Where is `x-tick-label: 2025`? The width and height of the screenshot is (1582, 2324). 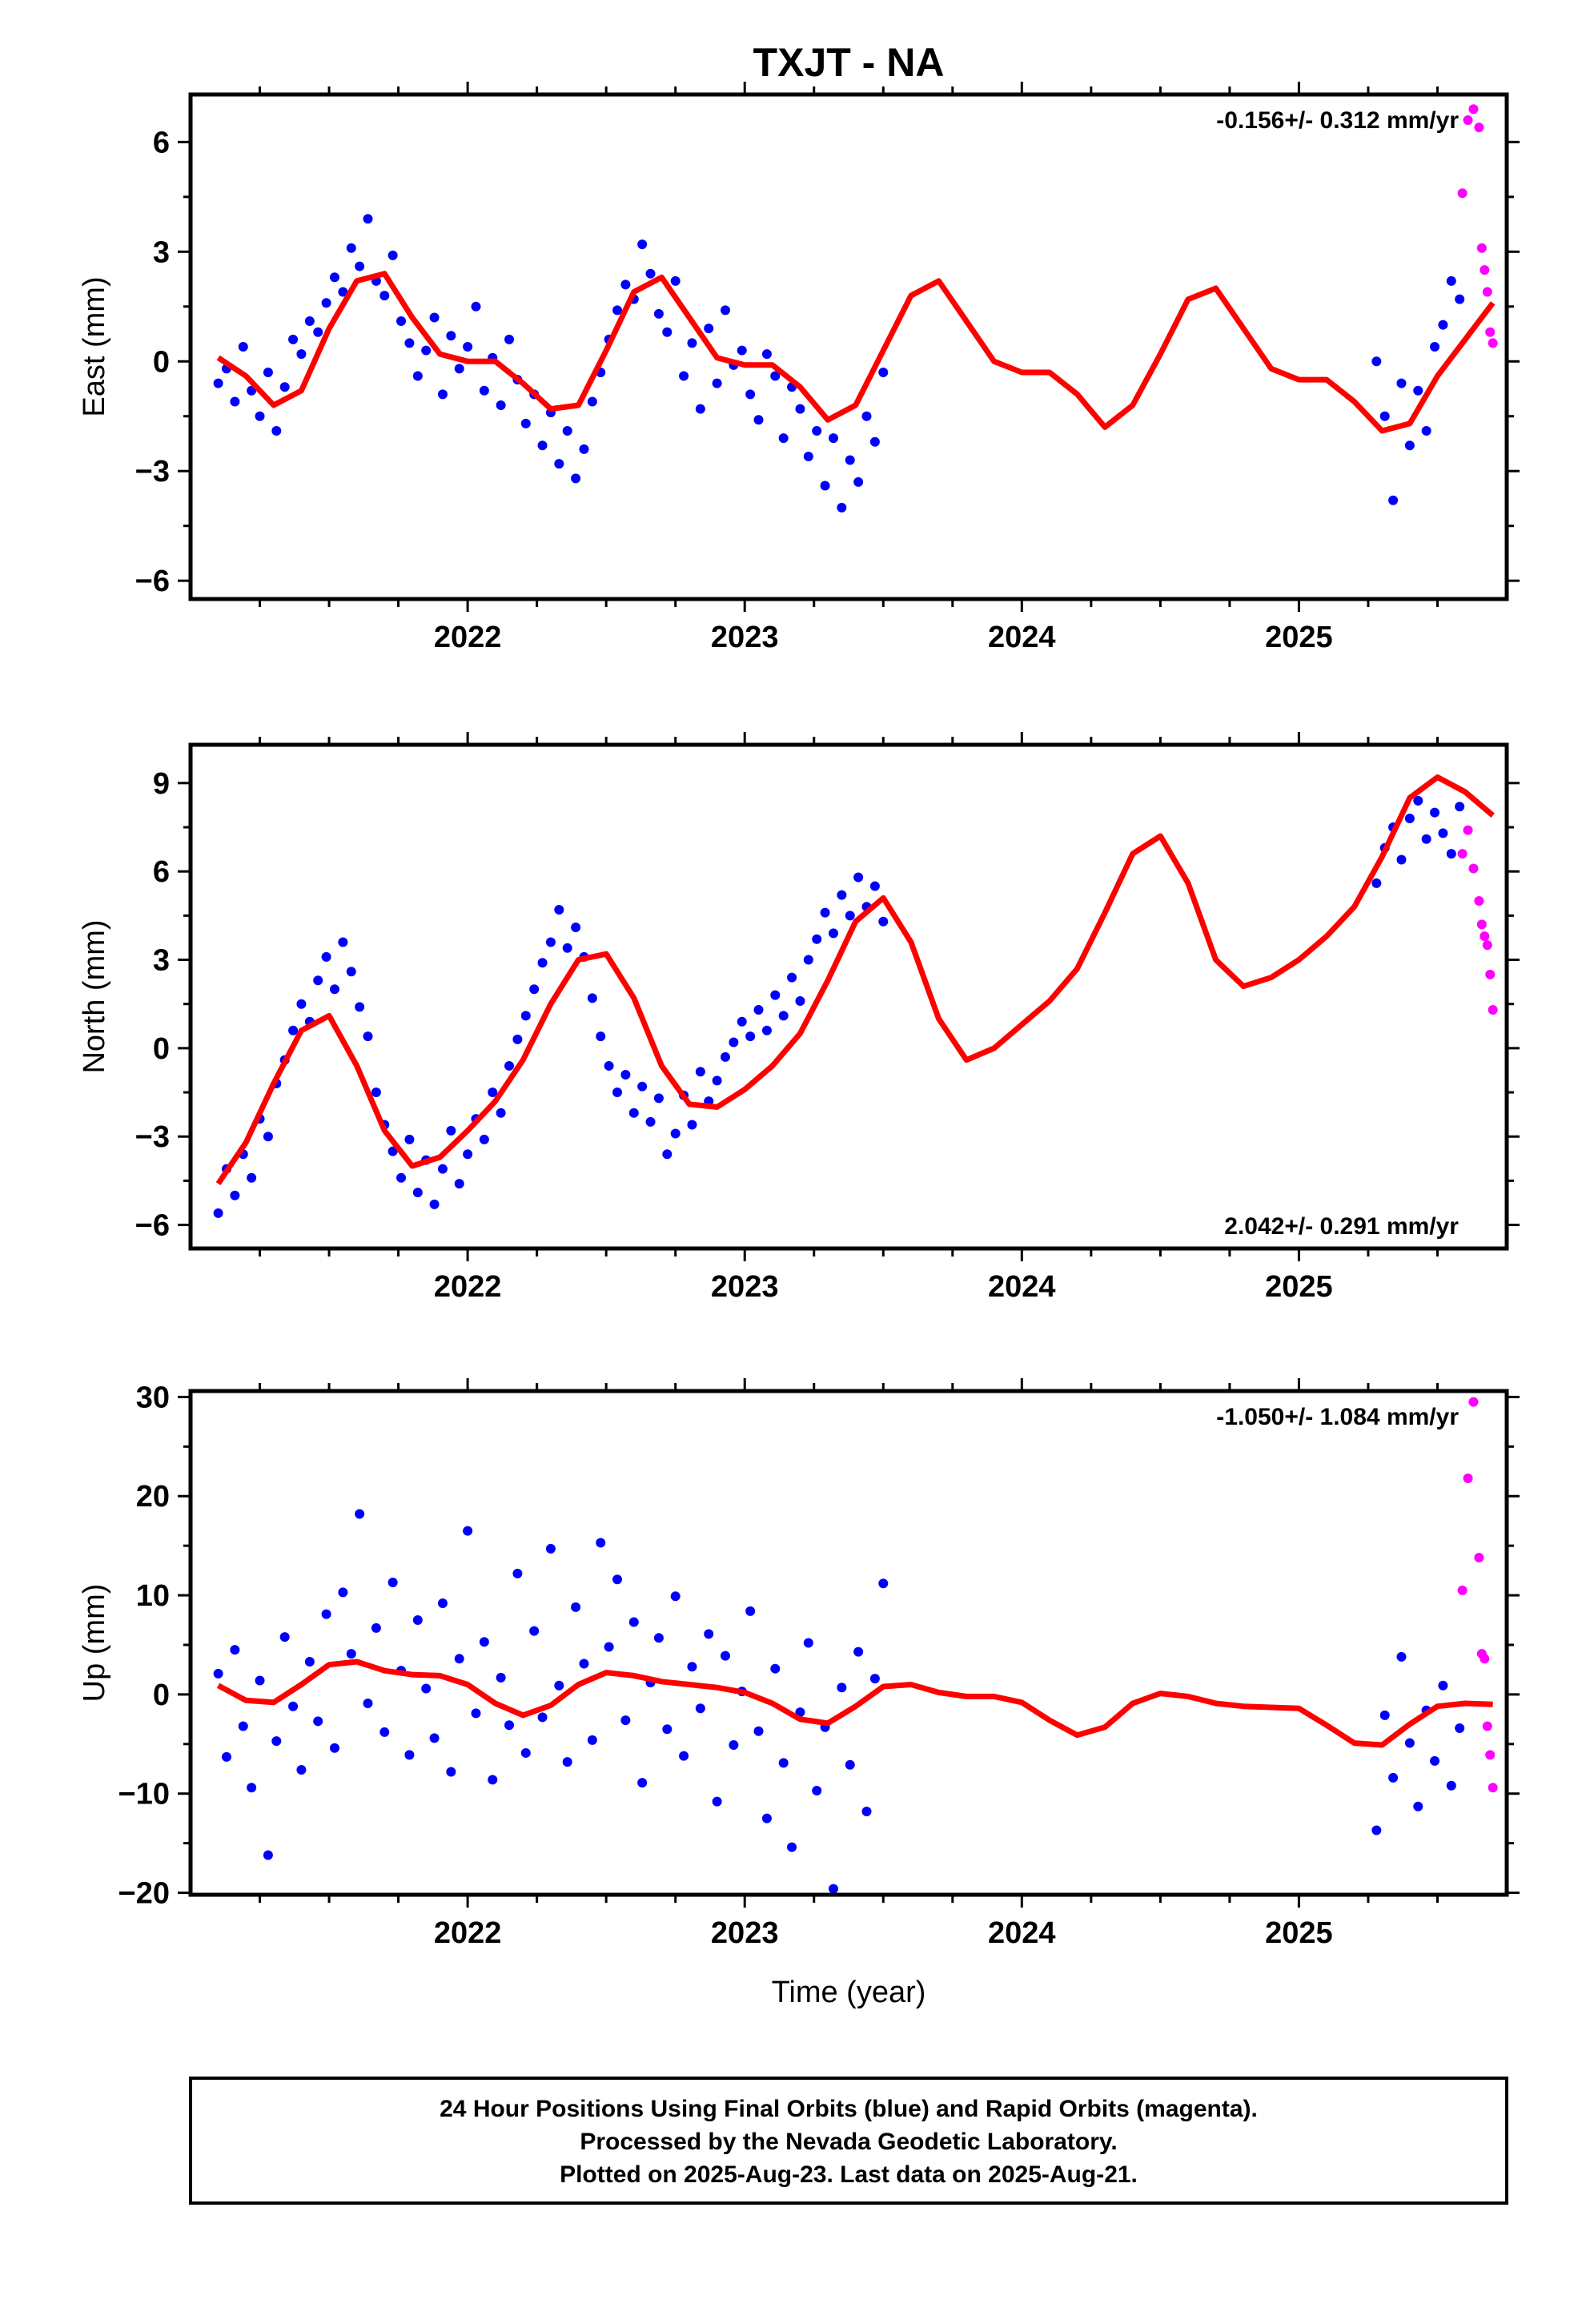
x-tick-label: 2025 is located at coordinates (1299, 1933).